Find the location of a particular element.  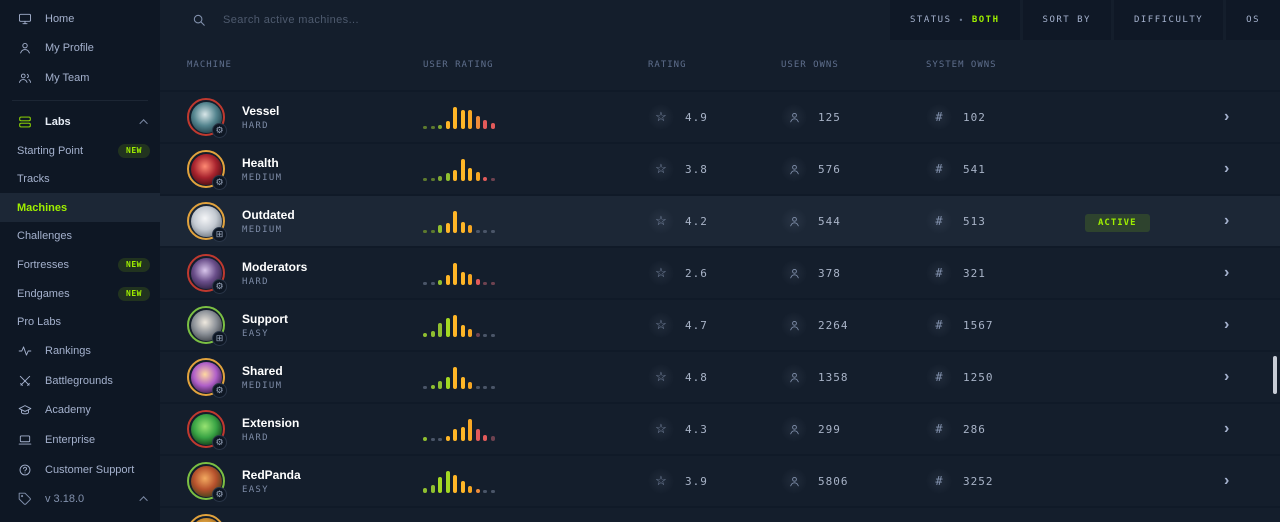

machine-name: Health is located at coordinates (260, 162).